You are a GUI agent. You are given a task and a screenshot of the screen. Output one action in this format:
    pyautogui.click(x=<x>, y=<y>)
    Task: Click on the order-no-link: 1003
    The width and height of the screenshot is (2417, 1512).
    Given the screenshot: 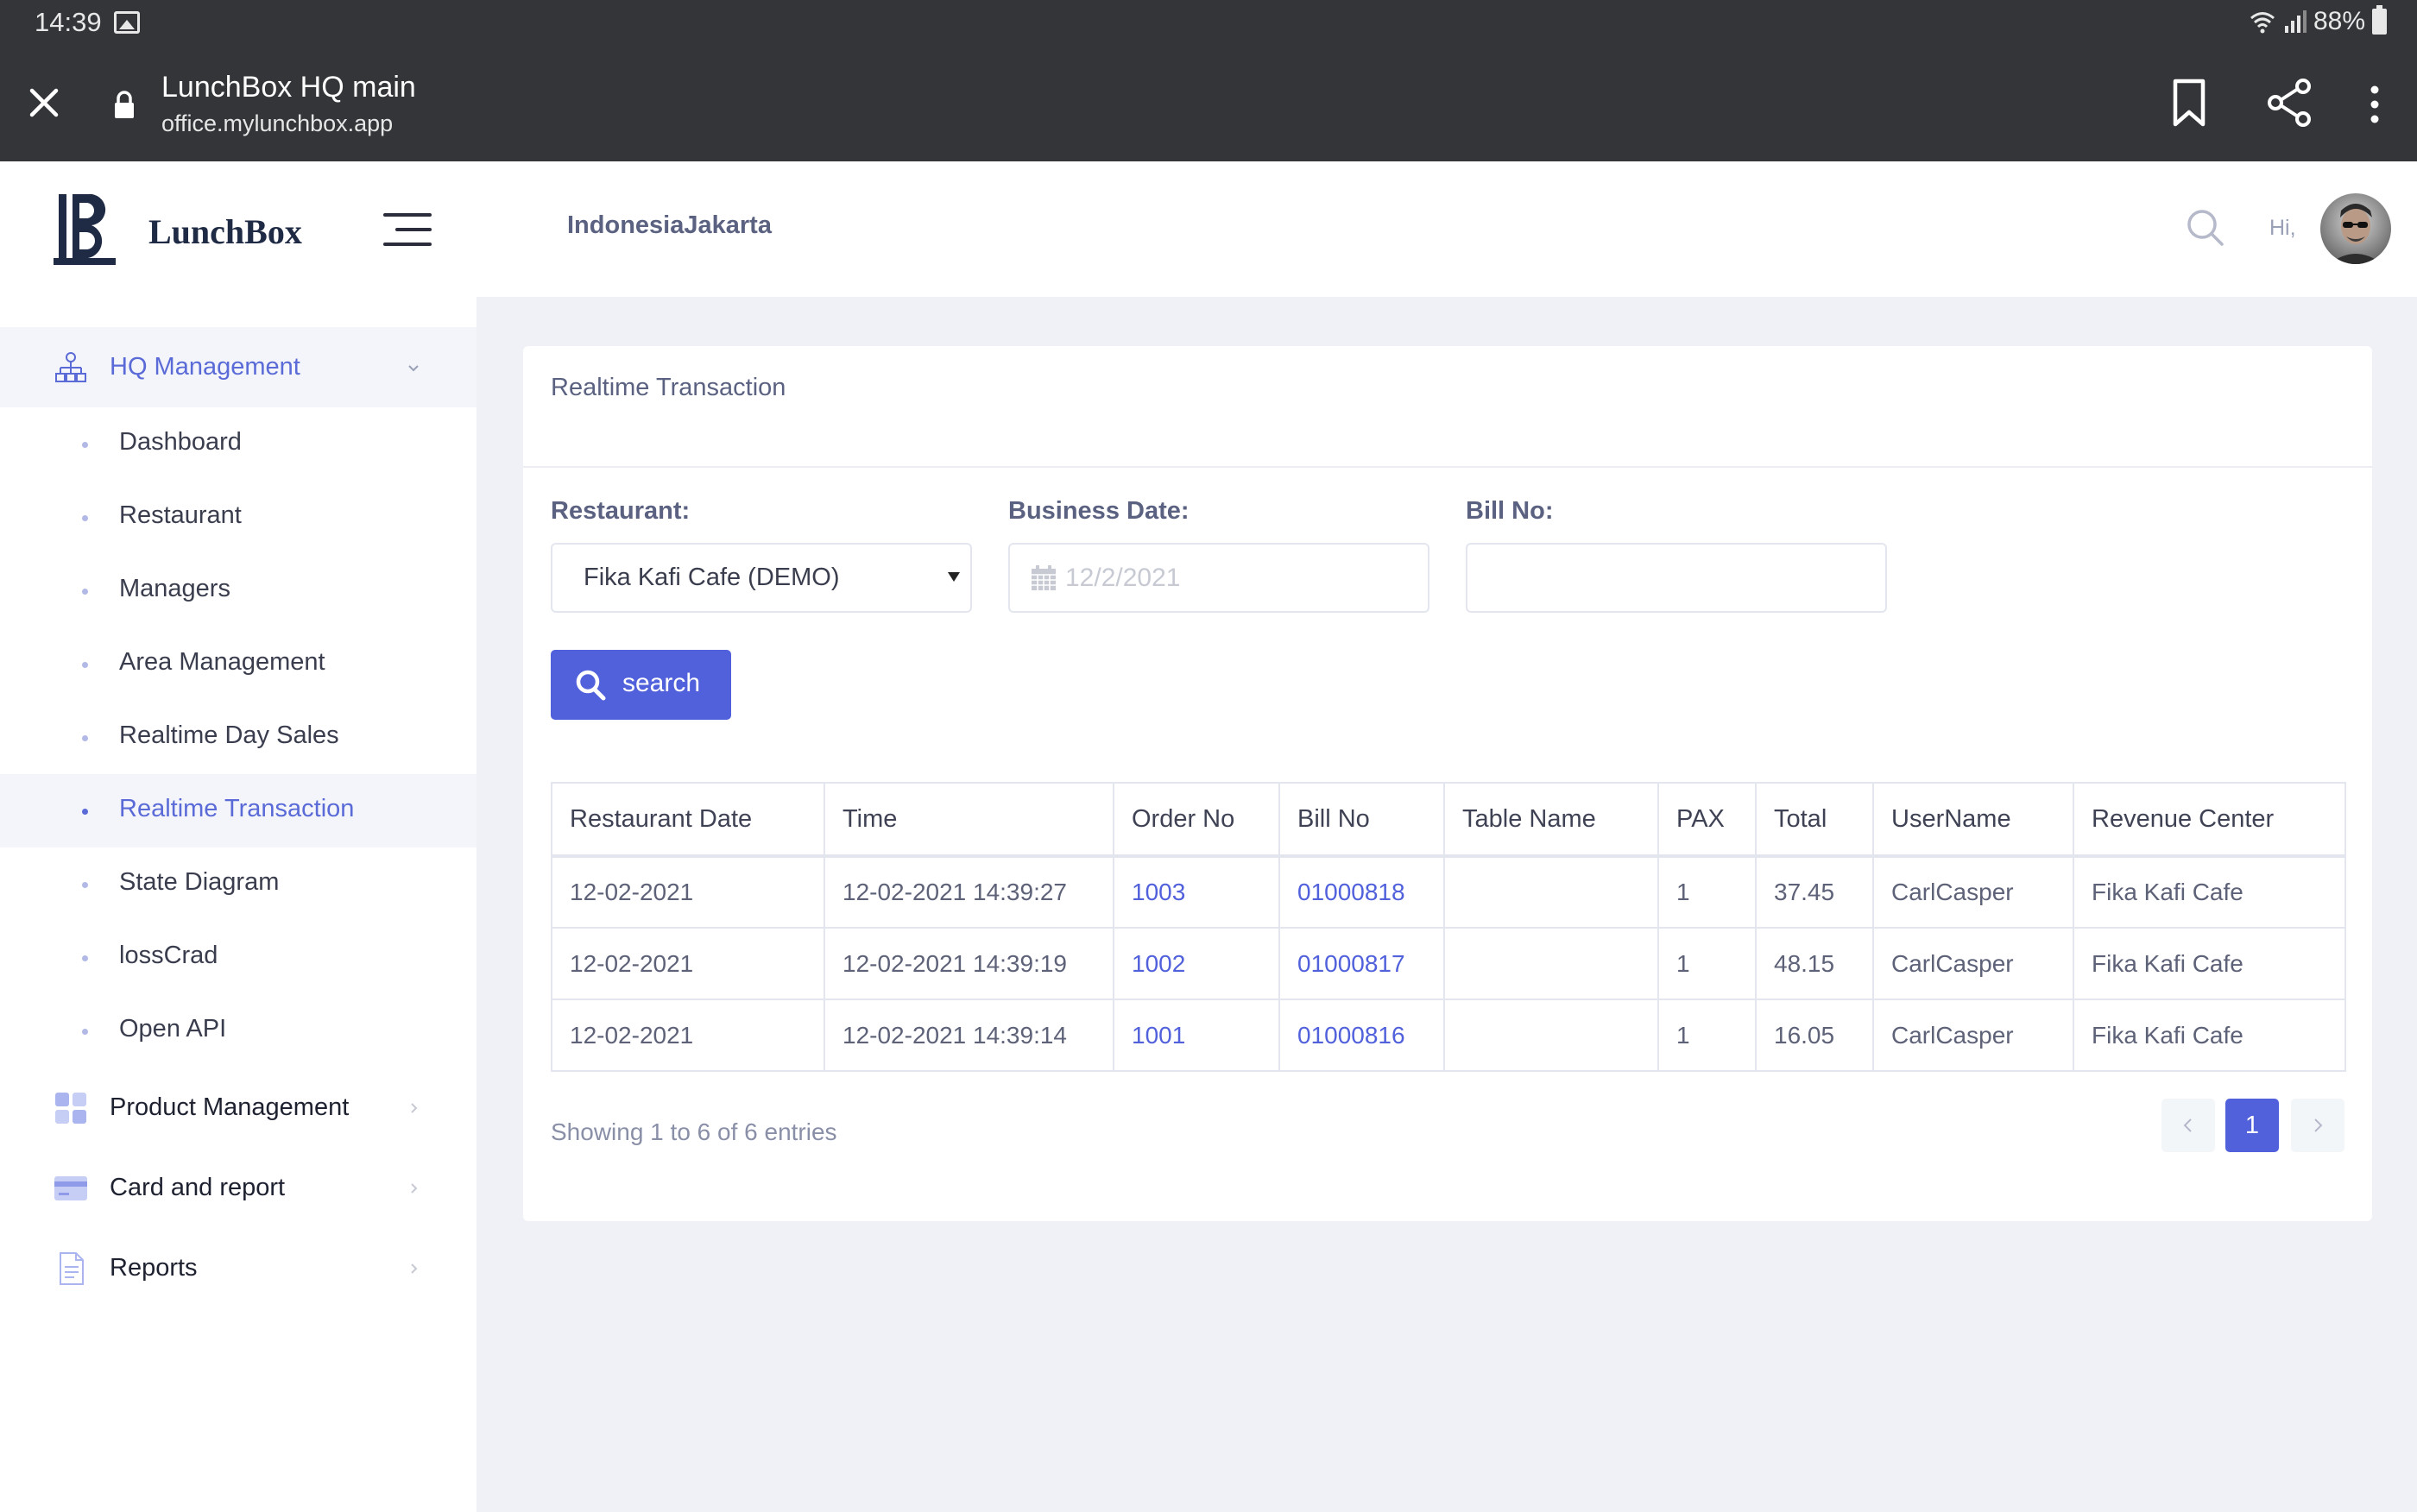 What is the action you would take?
    pyautogui.click(x=1196, y=892)
    